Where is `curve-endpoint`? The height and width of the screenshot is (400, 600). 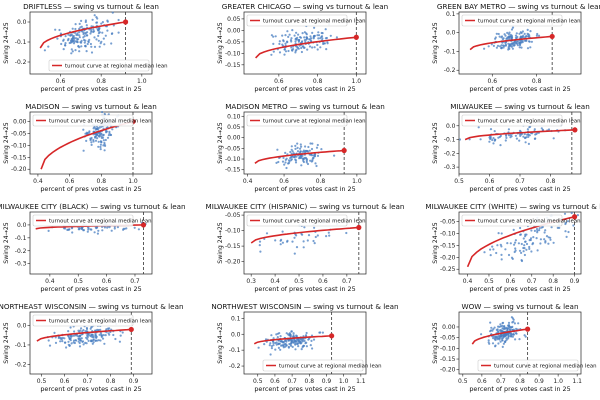 curve-endpoint is located at coordinates (344, 150).